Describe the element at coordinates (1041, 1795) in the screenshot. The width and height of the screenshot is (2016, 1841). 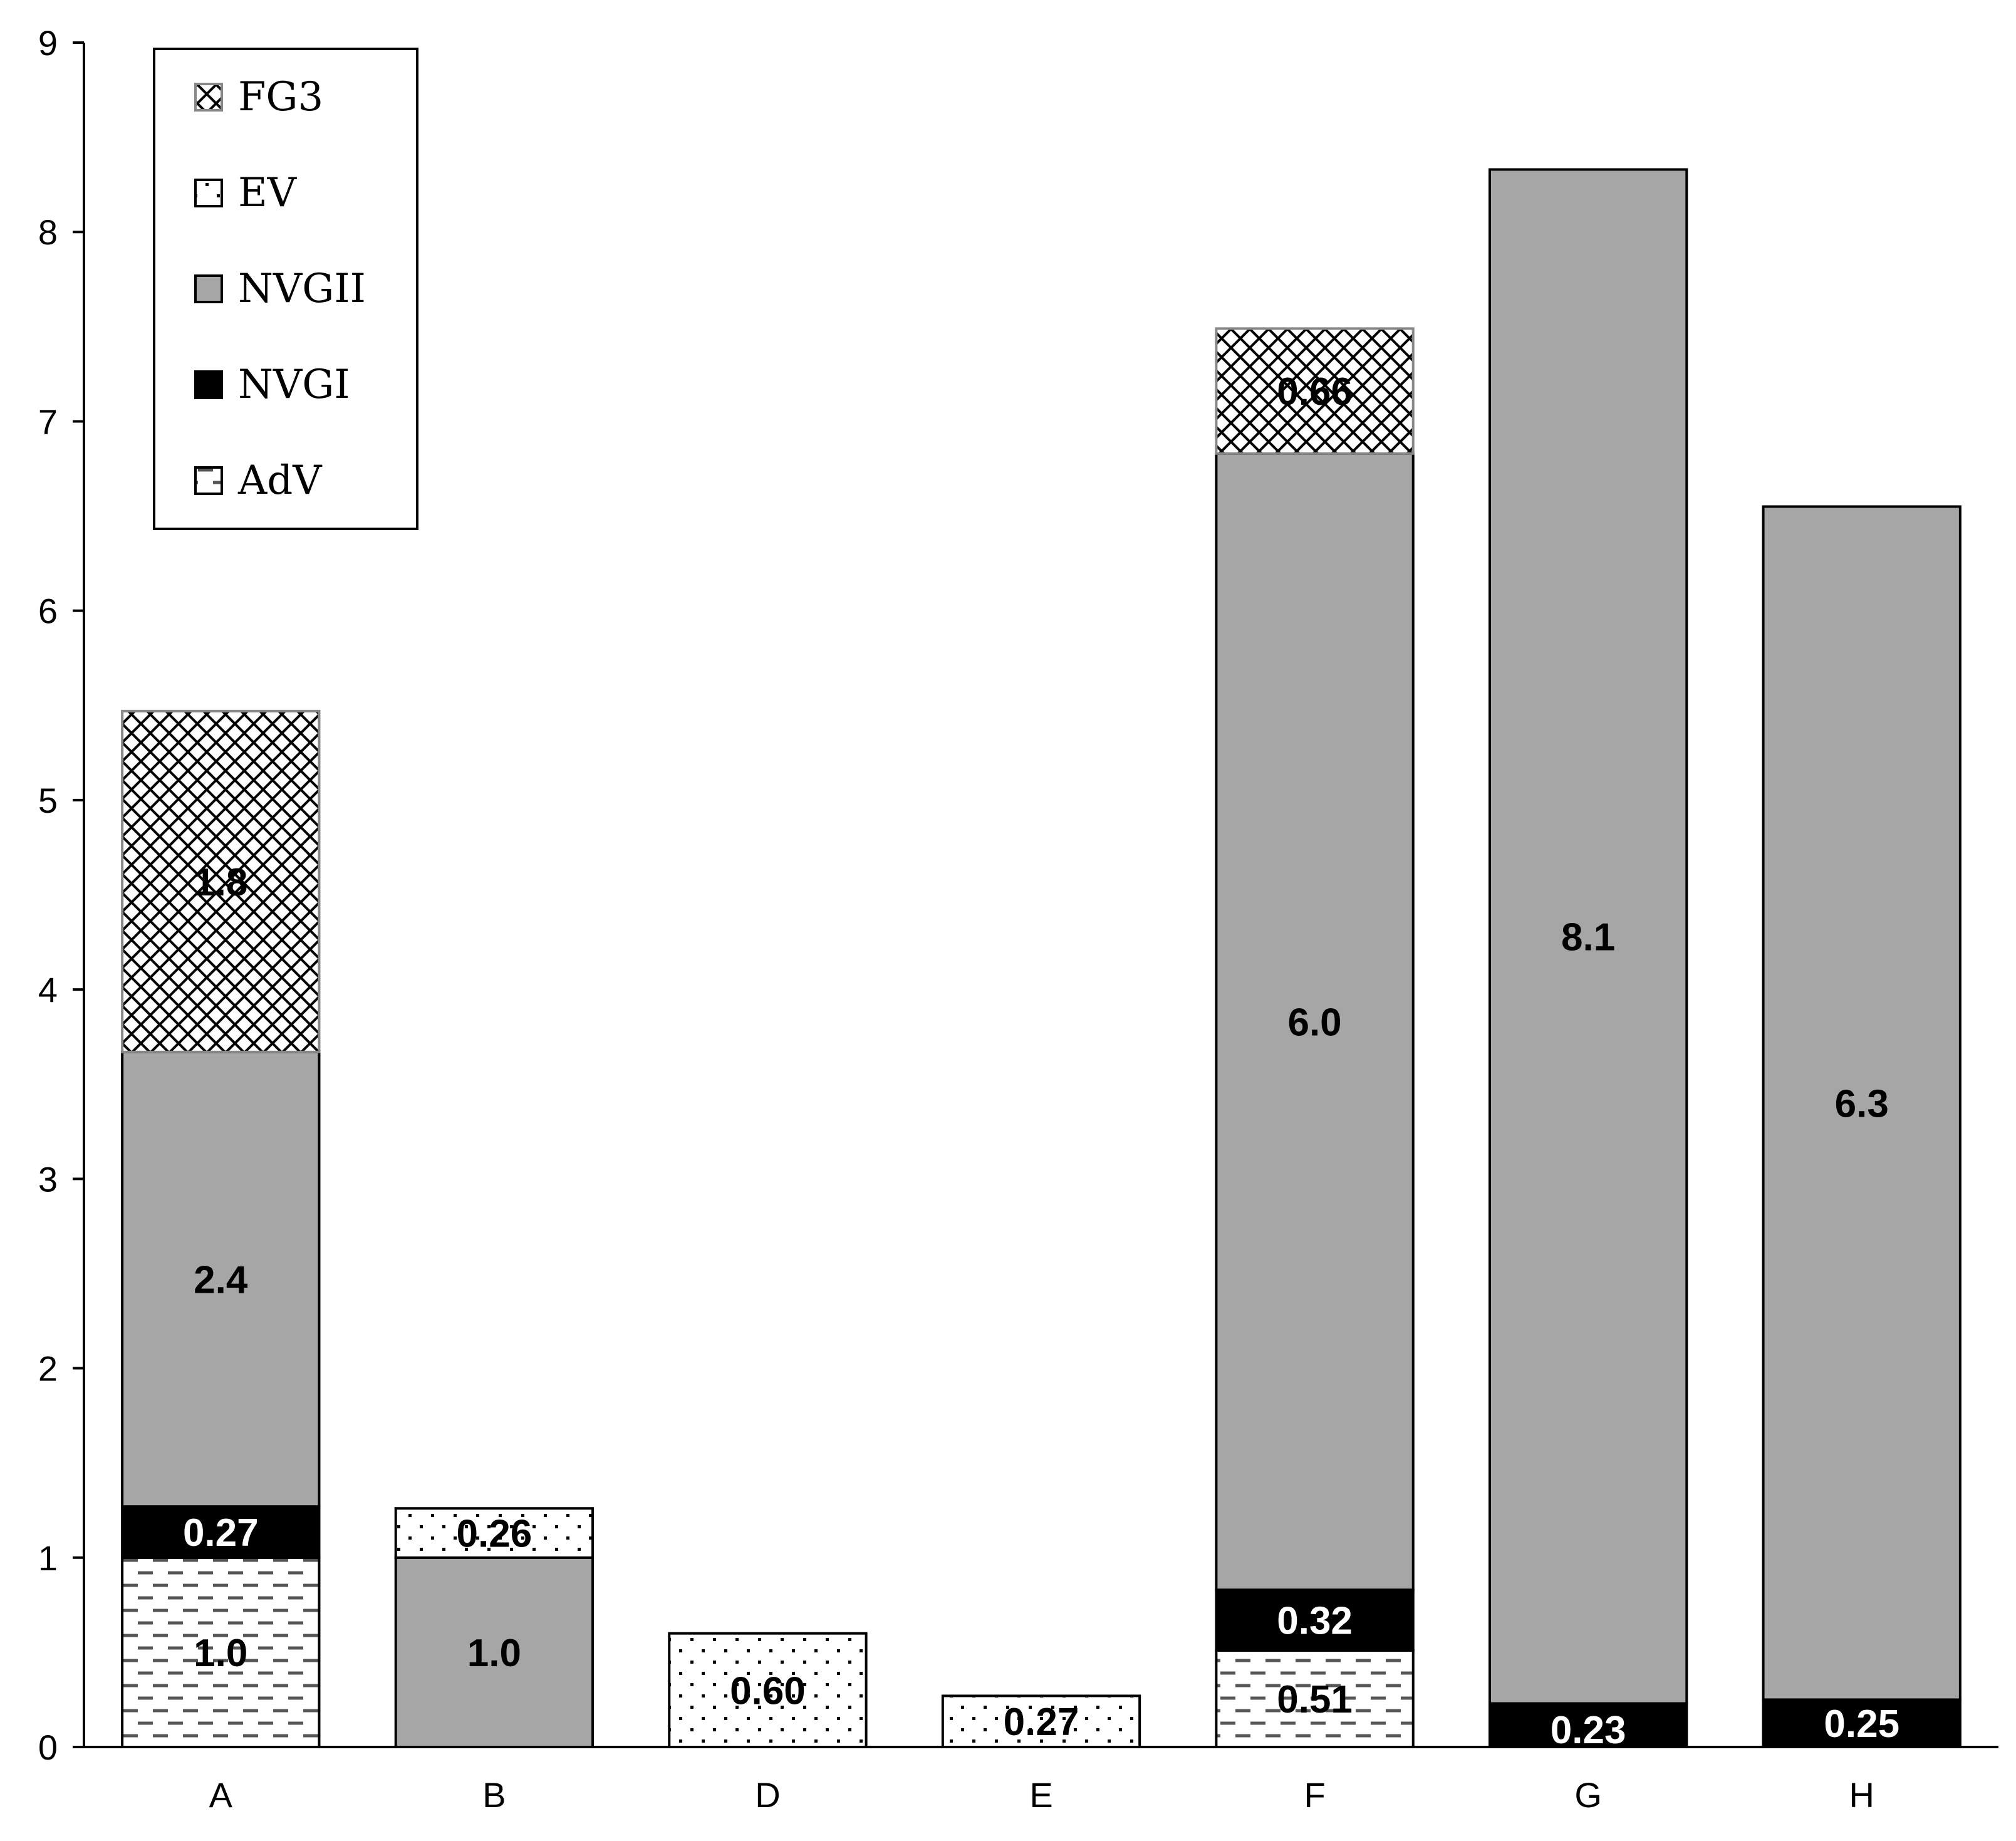
I see `x-tick-label: E` at that location.